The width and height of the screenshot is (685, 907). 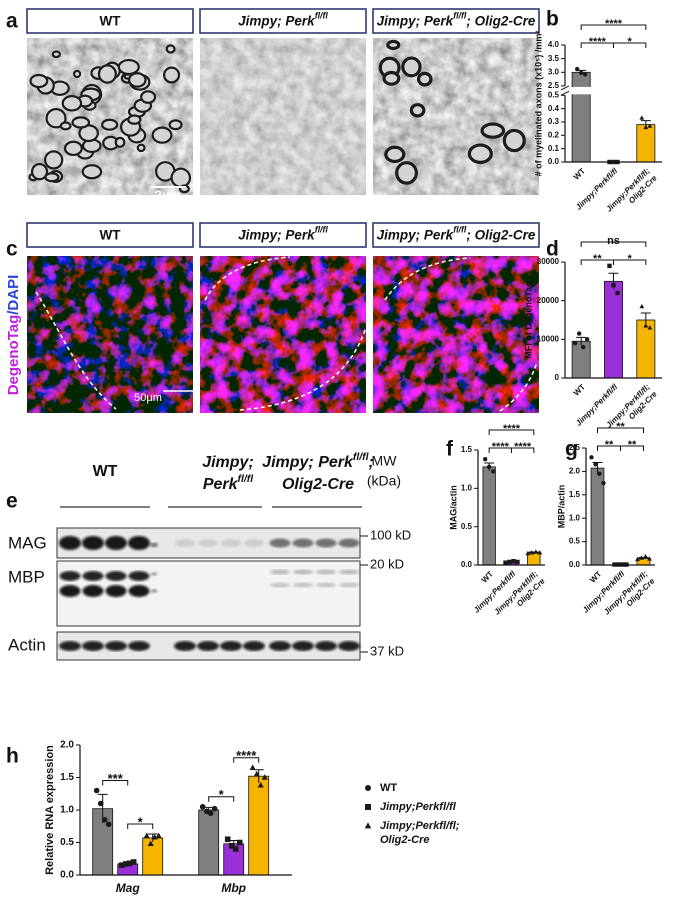 I want to click on significance-label: **, so click(x=632, y=445).